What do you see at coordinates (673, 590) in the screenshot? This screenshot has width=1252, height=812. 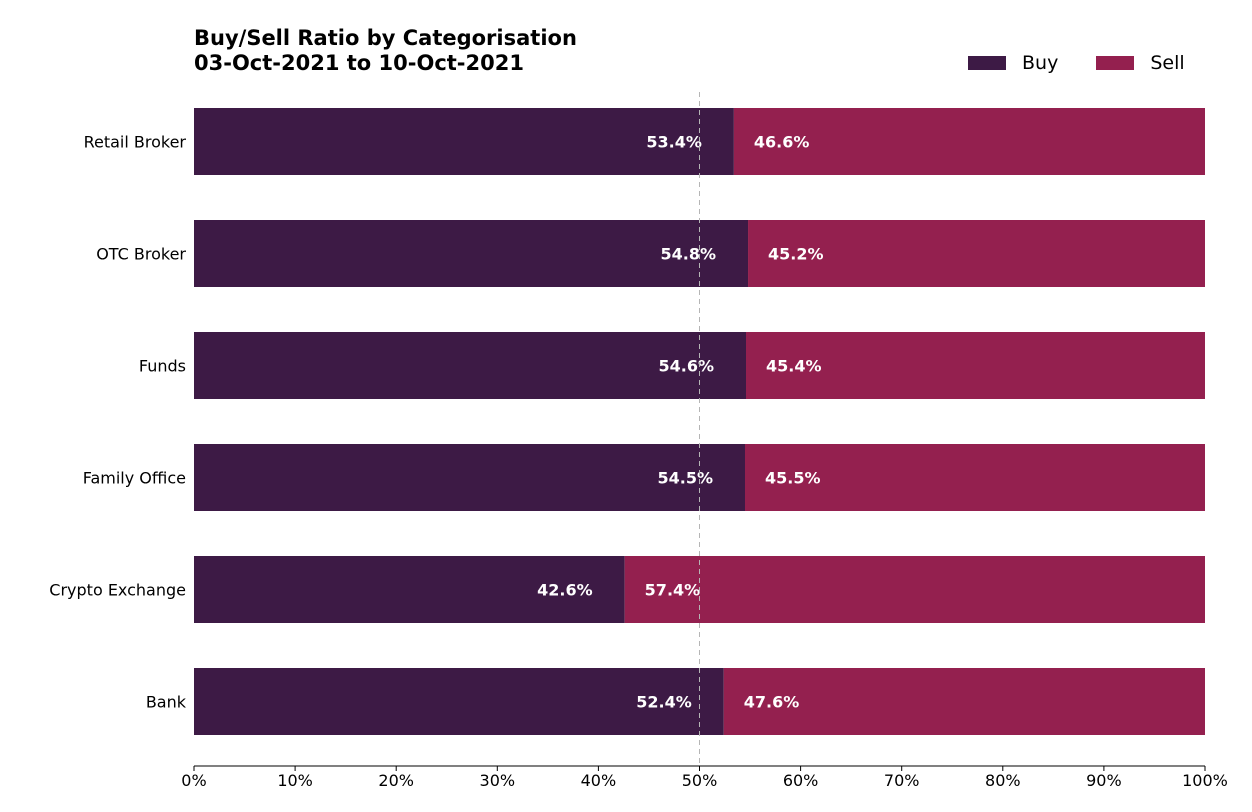 I see `data-label-sell-4: 57.4%` at bounding box center [673, 590].